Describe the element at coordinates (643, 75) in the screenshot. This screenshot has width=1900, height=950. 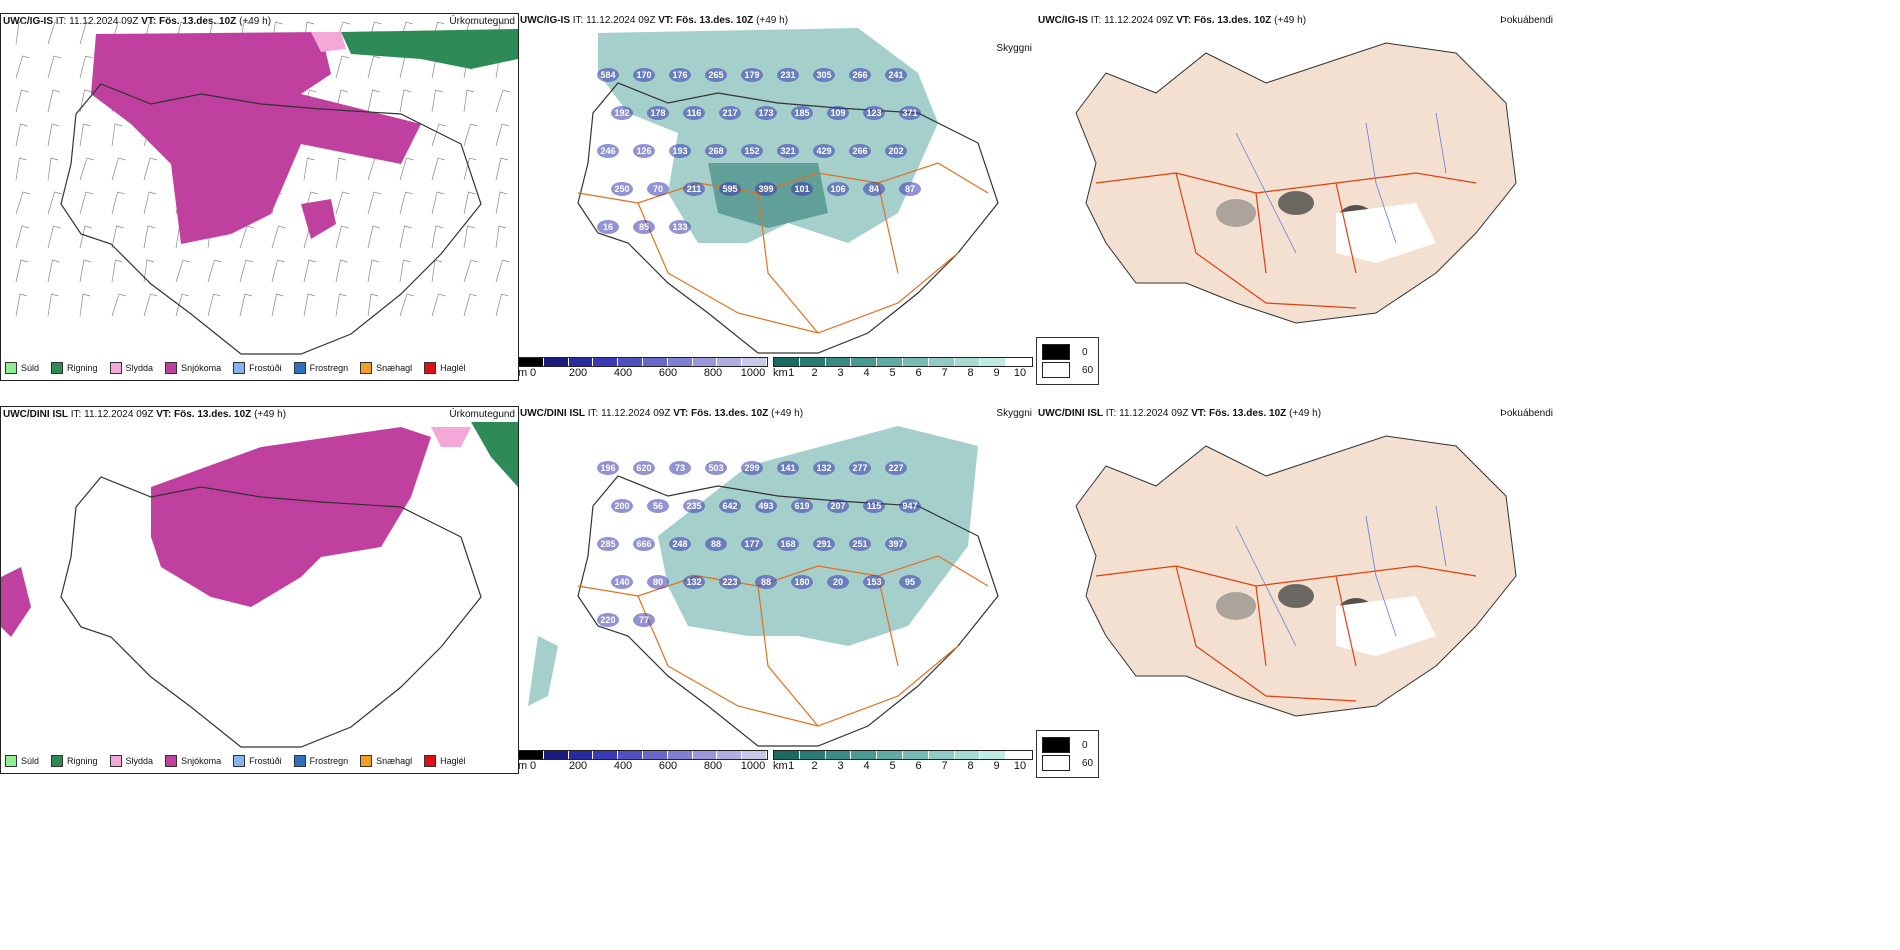
I see `cloudbase-value: 170` at that location.